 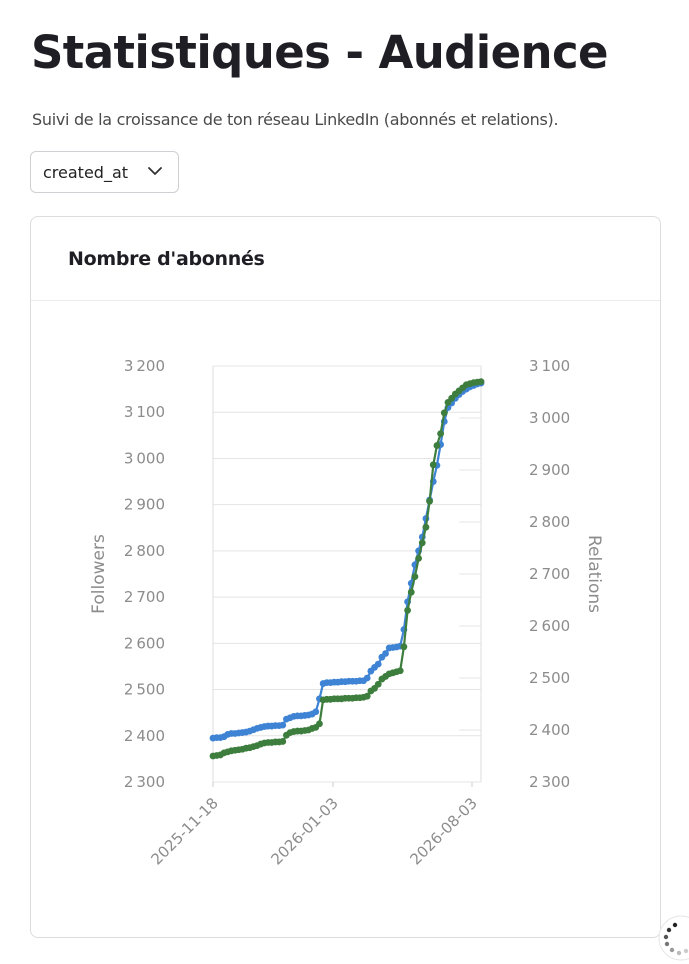 I want to click on left-tick-label: 2 500, so click(x=144, y=690).